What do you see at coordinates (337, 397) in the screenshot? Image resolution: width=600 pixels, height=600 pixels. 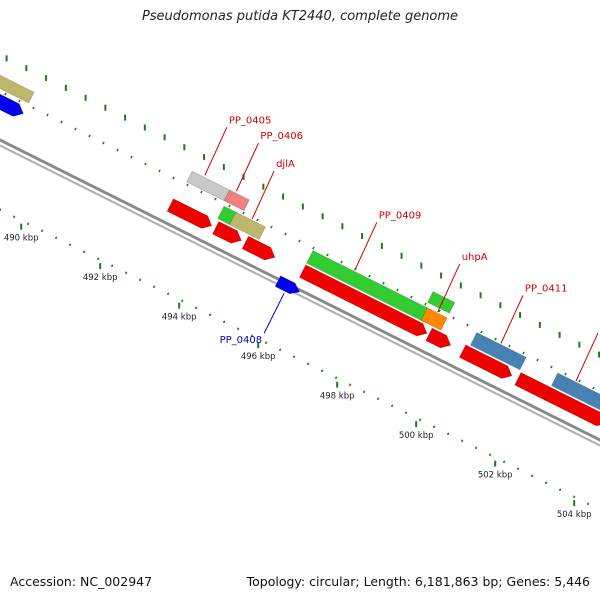 I see `ruler-label: 498 kbp` at bounding box center [337, 397].